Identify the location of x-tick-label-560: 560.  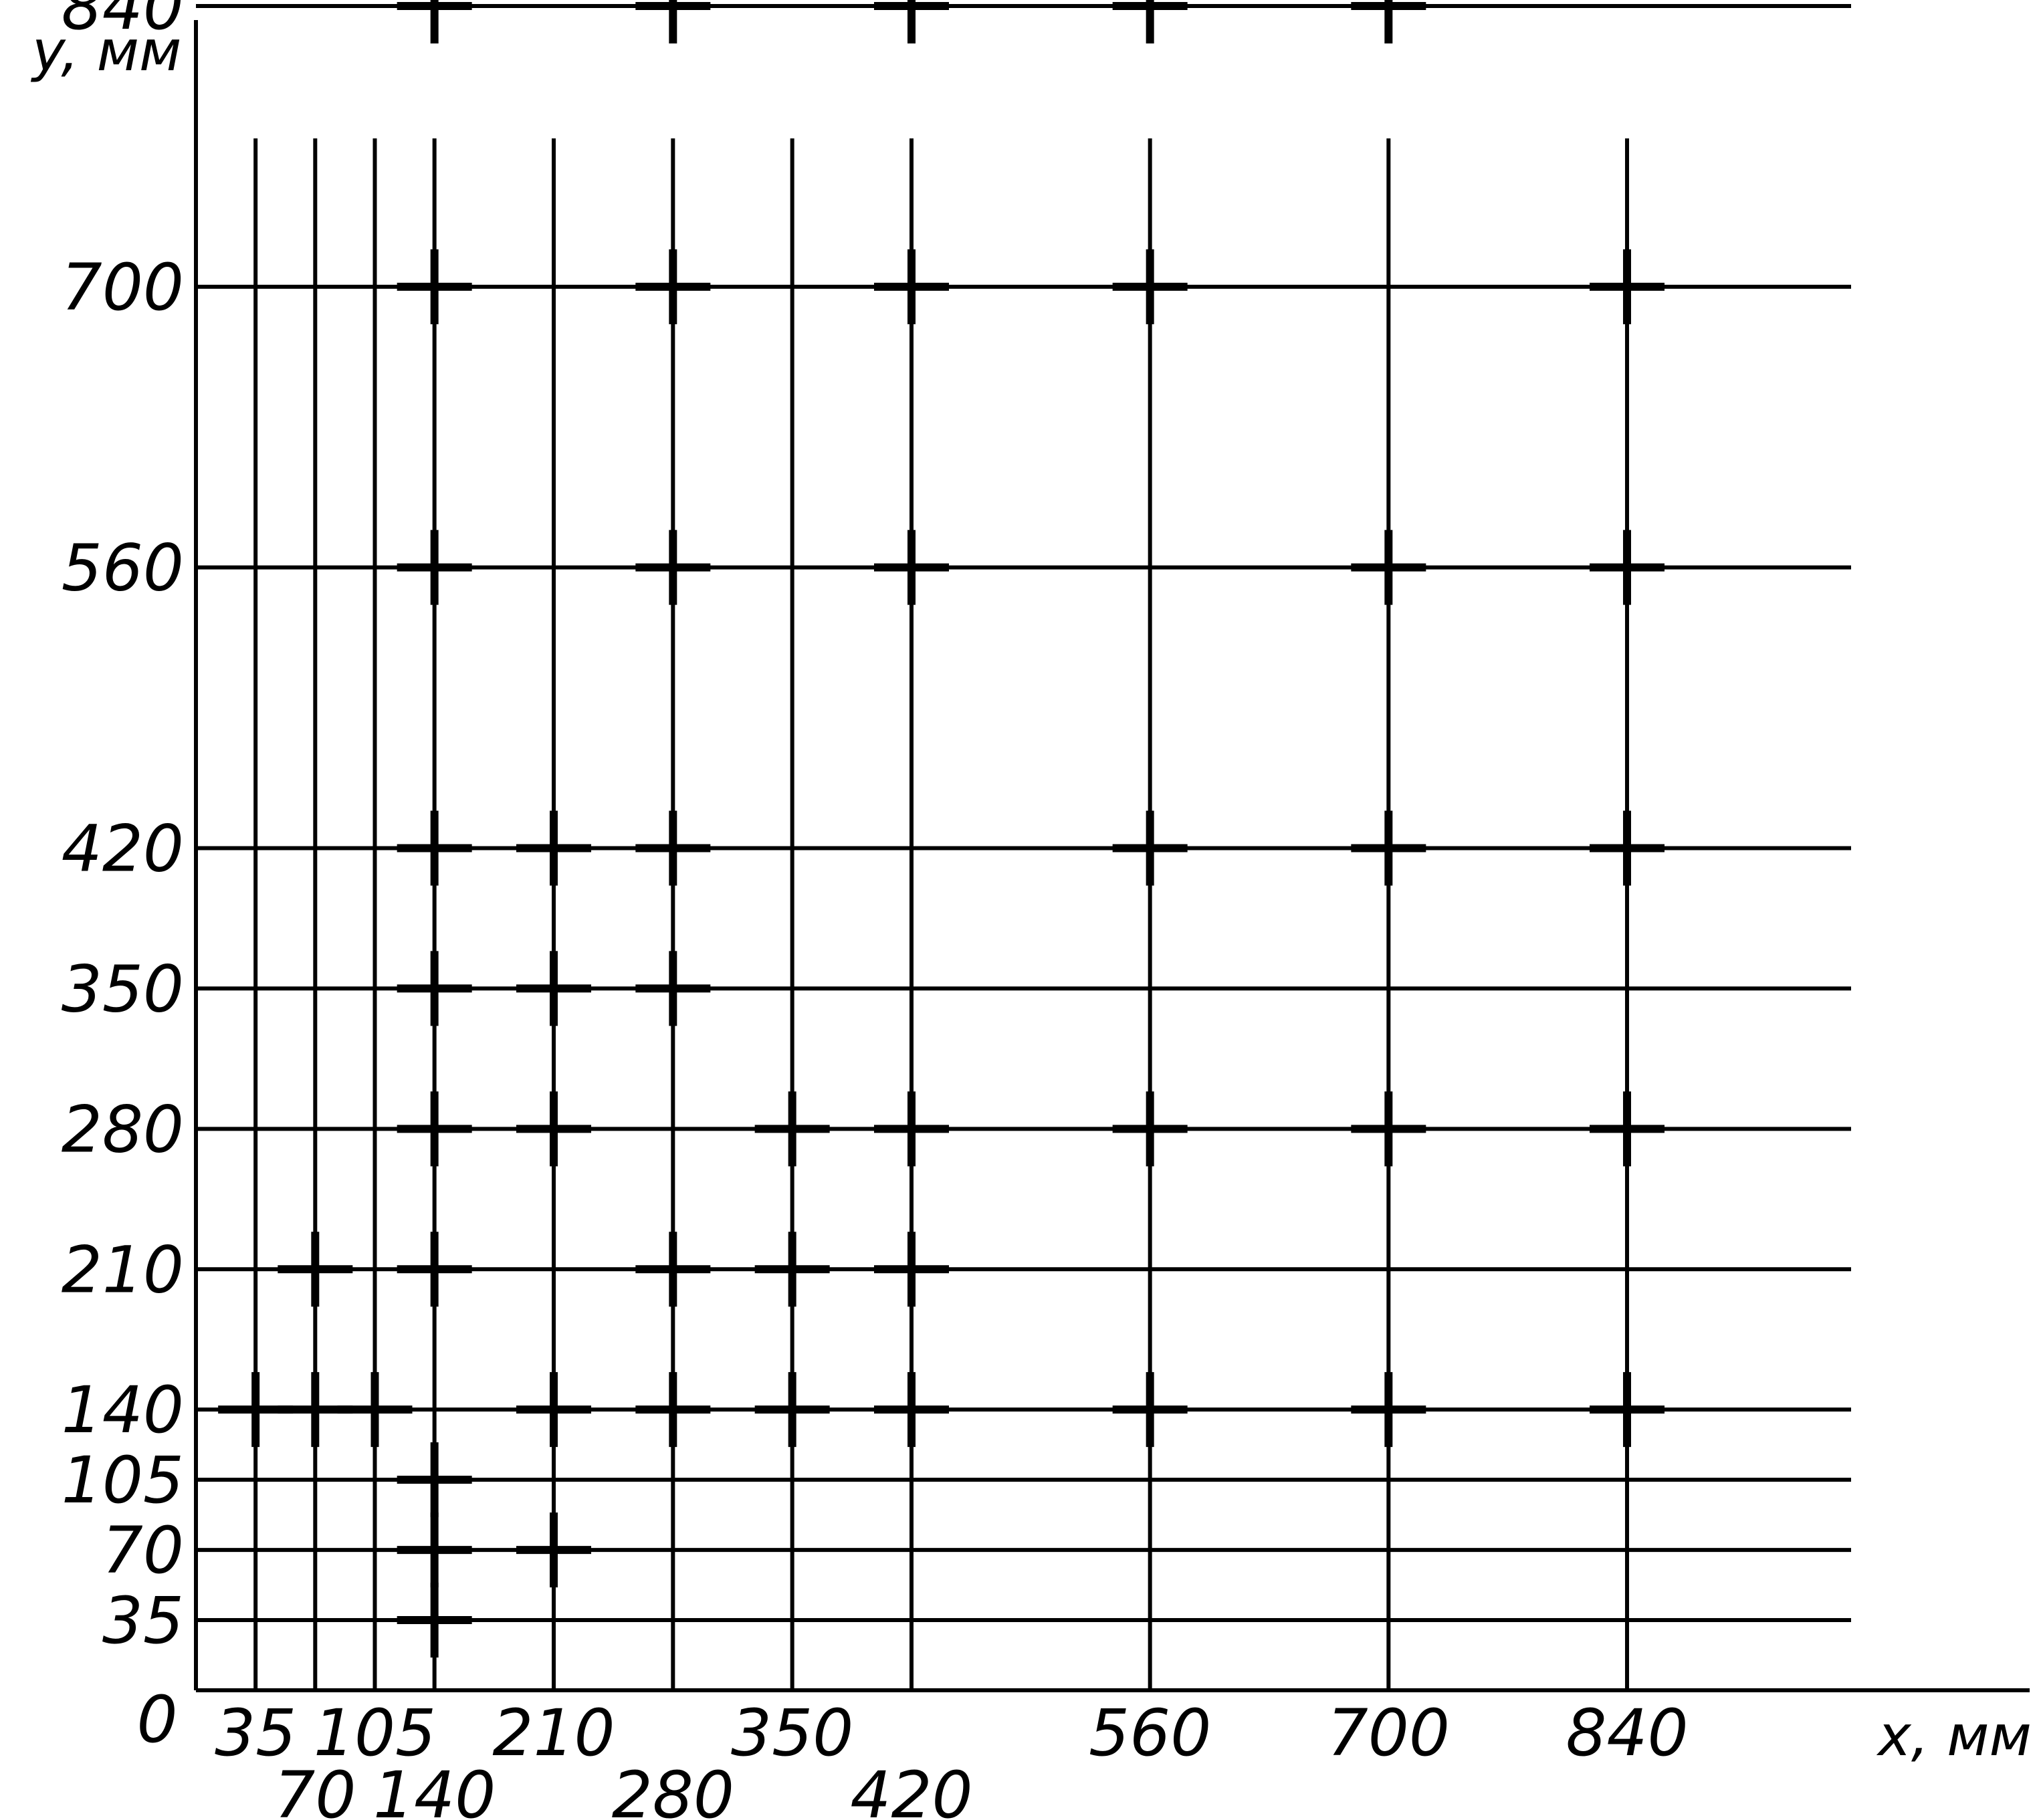
(1150, 1733).